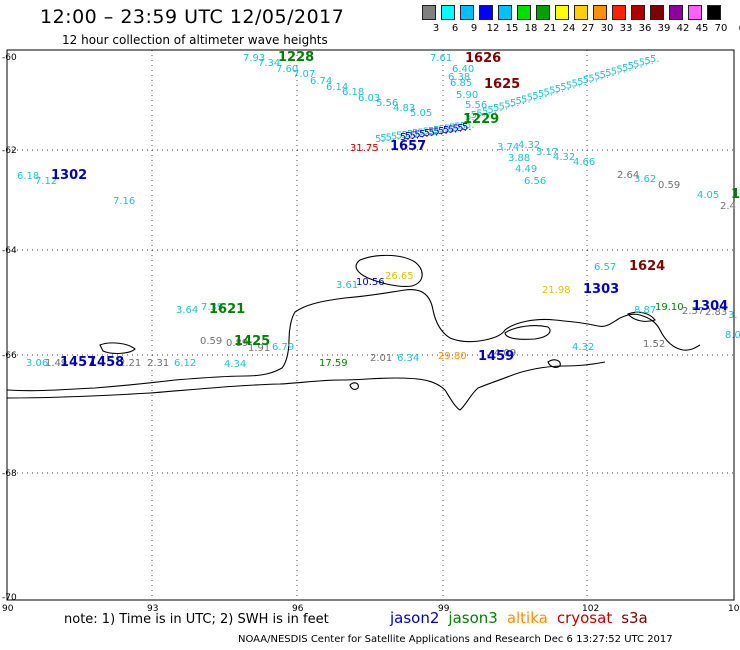 The image size is (740, 650). What do you see at coordinates (333, 363) in the screenshot?
I see `wave-height-value: 17.59` at bounding box center [333, 363].